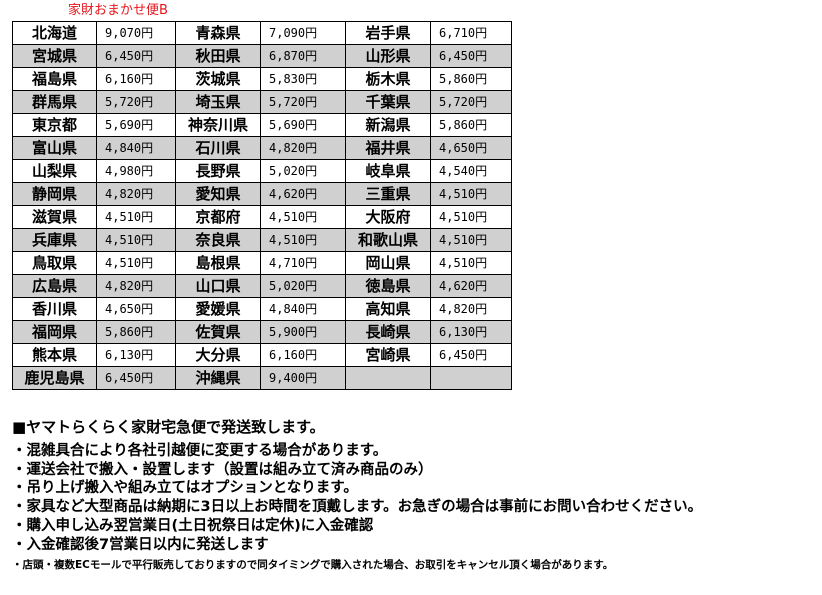  I want to click on table-row: 熊本県 6,130円 大分県 6,160円 宮崎県 6,450円, so click(262, 355).